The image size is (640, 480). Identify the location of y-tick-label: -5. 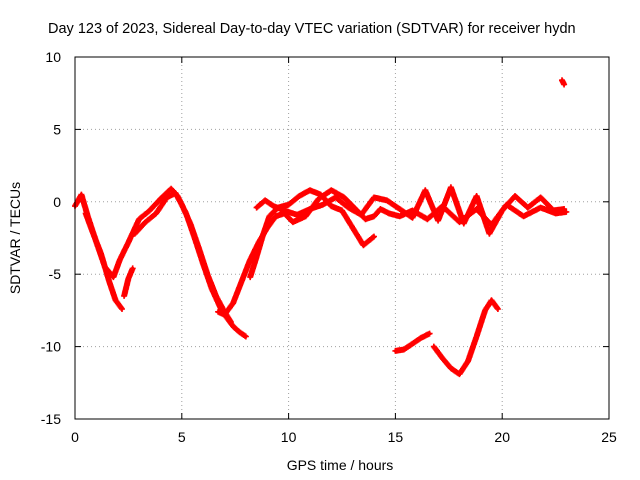
(55, 274).